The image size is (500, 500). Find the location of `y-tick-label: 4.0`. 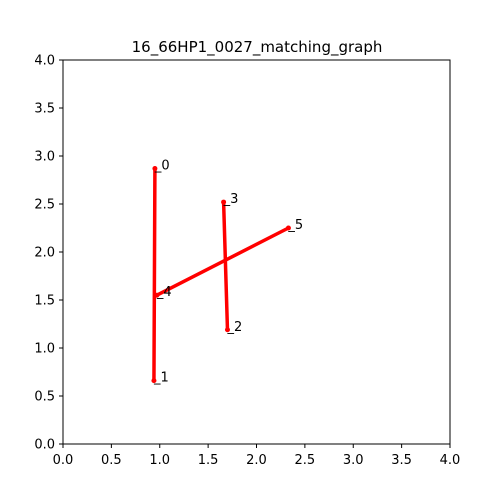

y-tick-label: 4.0 is located at coordinates (44, 61).